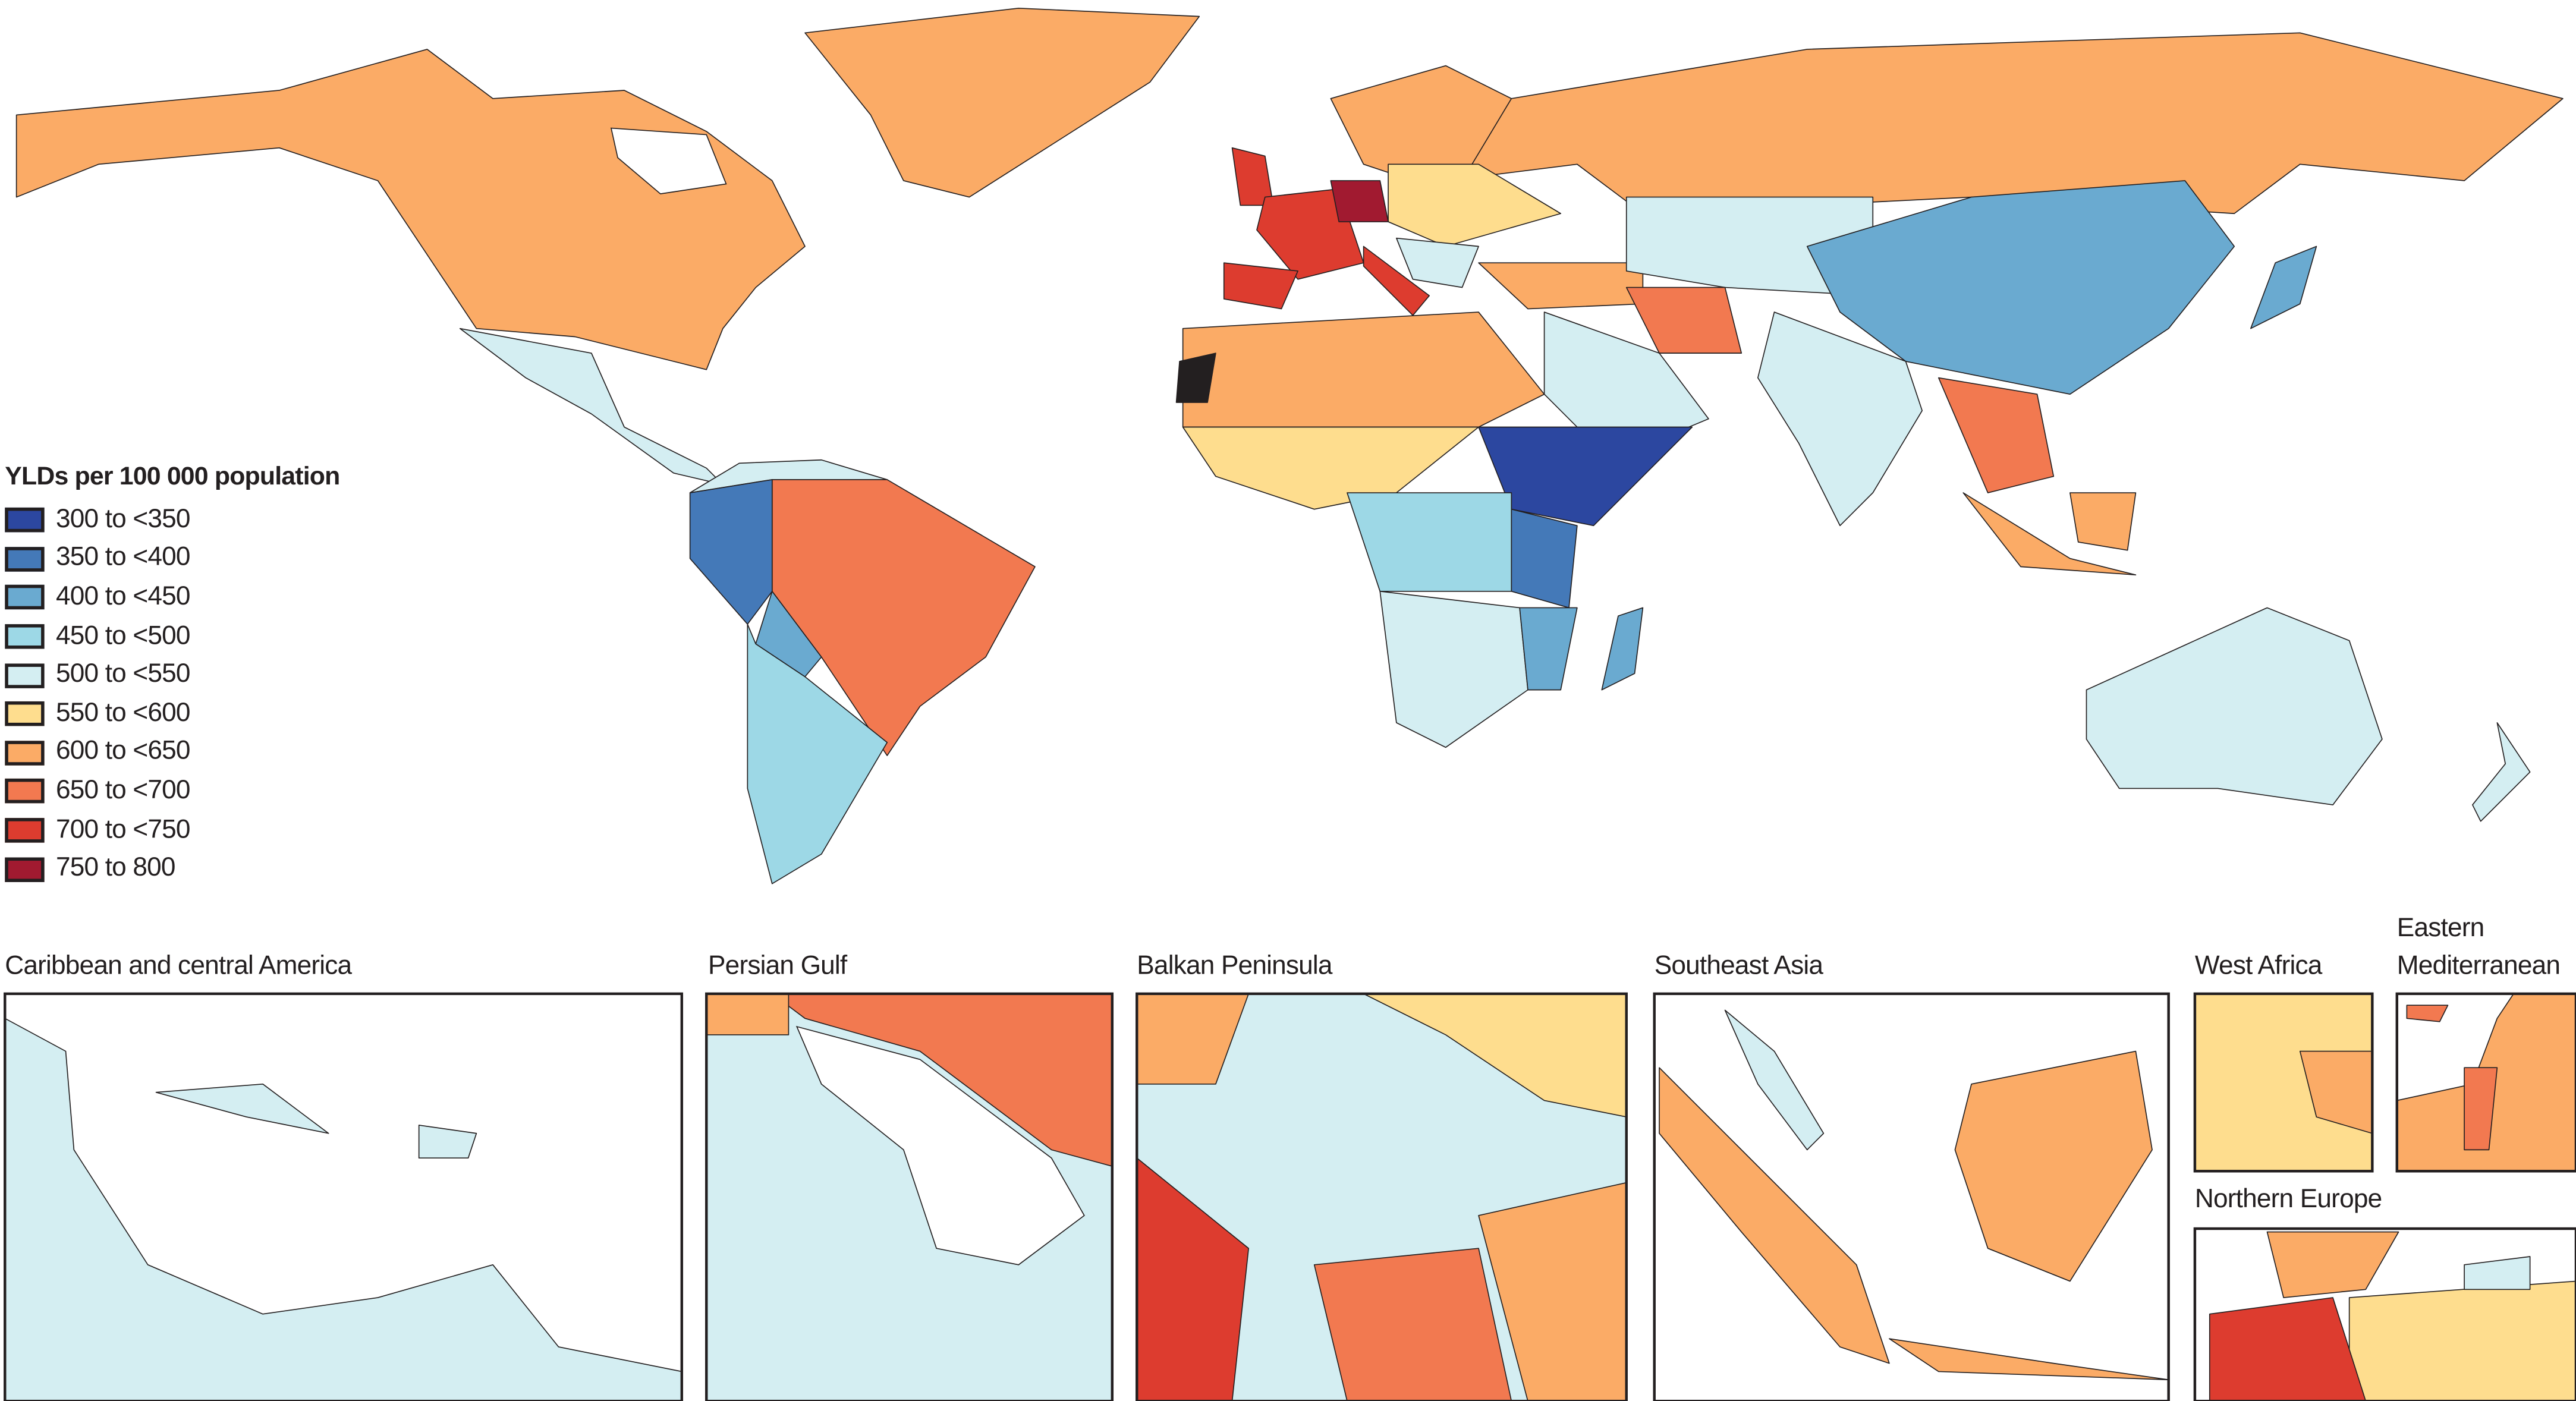 The image size is (2576, 1401). I want to click on inset-title-eastern-med-line2: Mediterranean, so click(2478, 966).